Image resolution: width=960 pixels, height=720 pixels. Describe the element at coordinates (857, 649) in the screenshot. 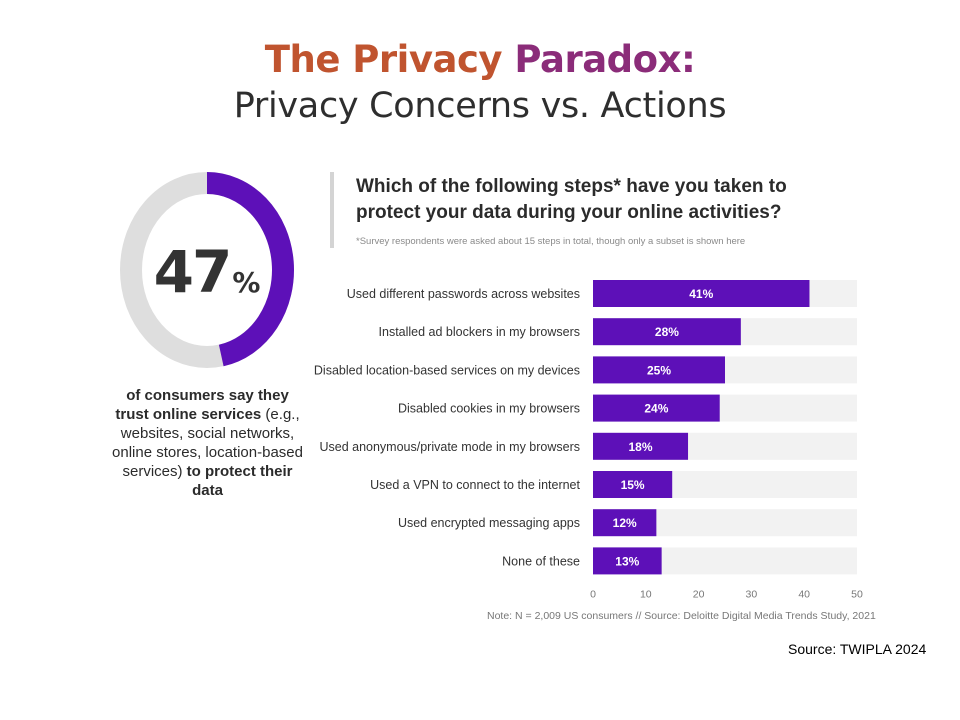

I see `source-credit: Source: TWIPLA 2024` at that location.